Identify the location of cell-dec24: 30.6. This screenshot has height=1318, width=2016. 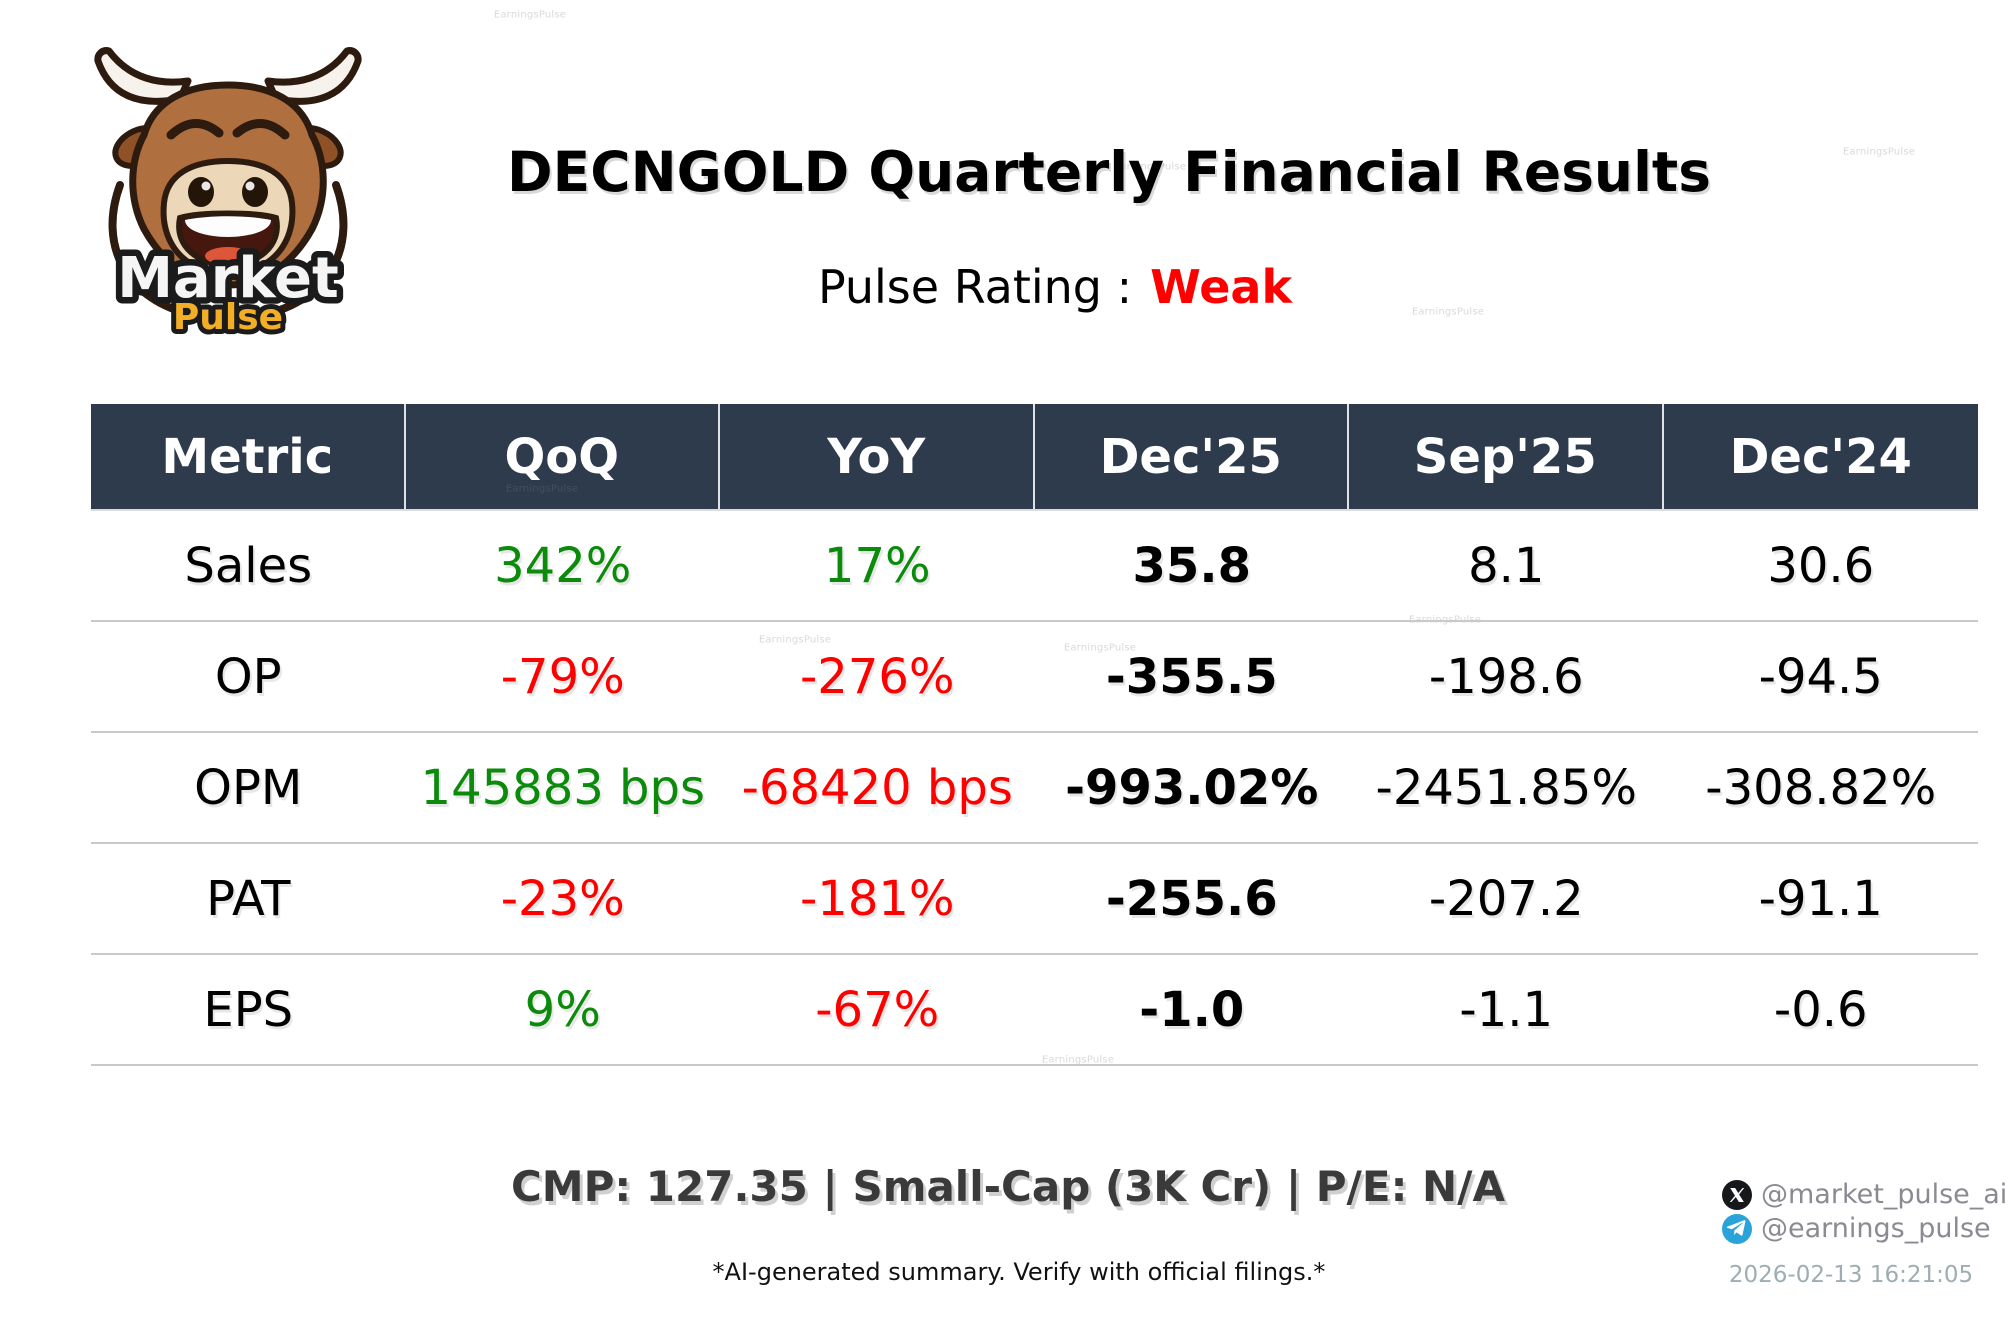
(1821, 565).